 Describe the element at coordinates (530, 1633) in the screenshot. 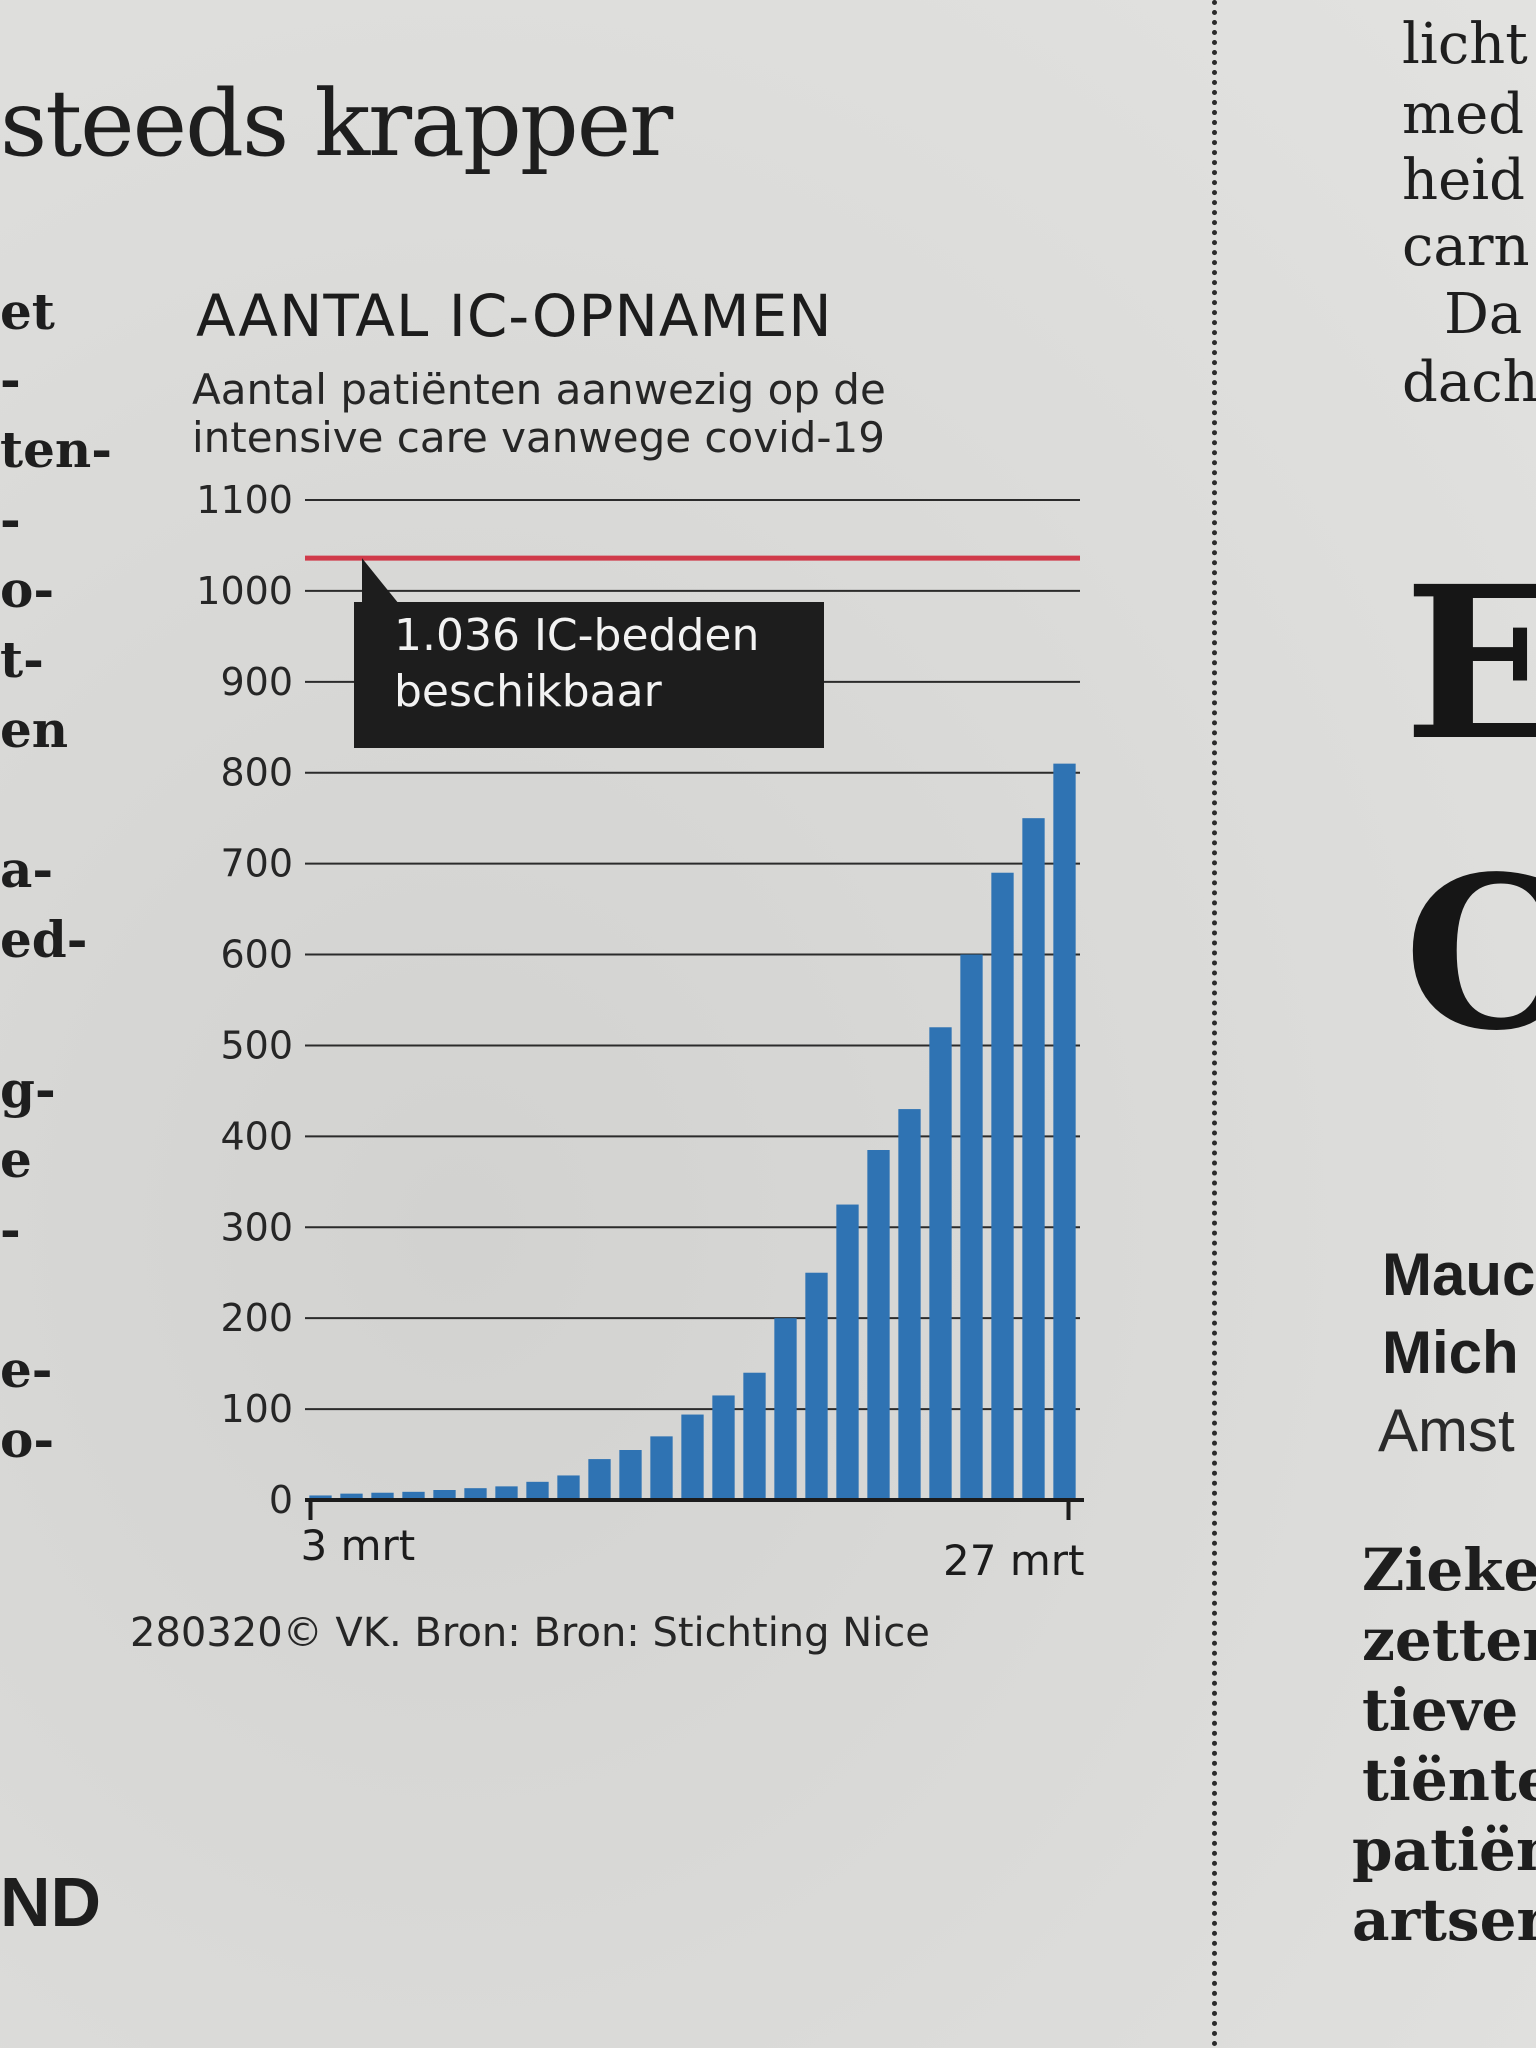

I see `chart-source: 280320© VK. Bron: Bron: Stichting Nice` at that location.